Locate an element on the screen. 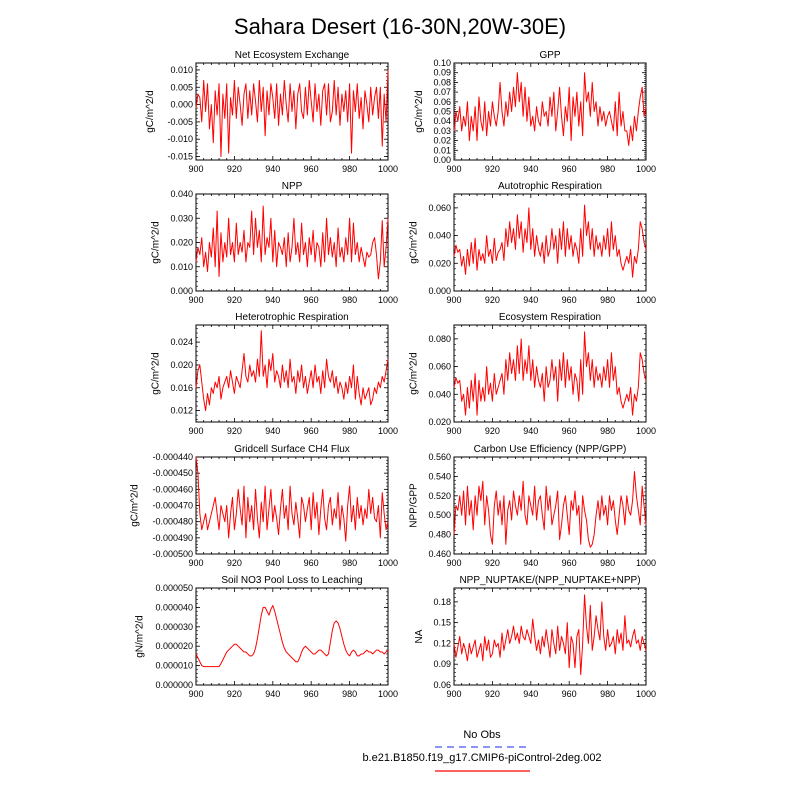 The image size is (800, 800). y-tick-label: 0.05 is located at coordinates (442, 112).